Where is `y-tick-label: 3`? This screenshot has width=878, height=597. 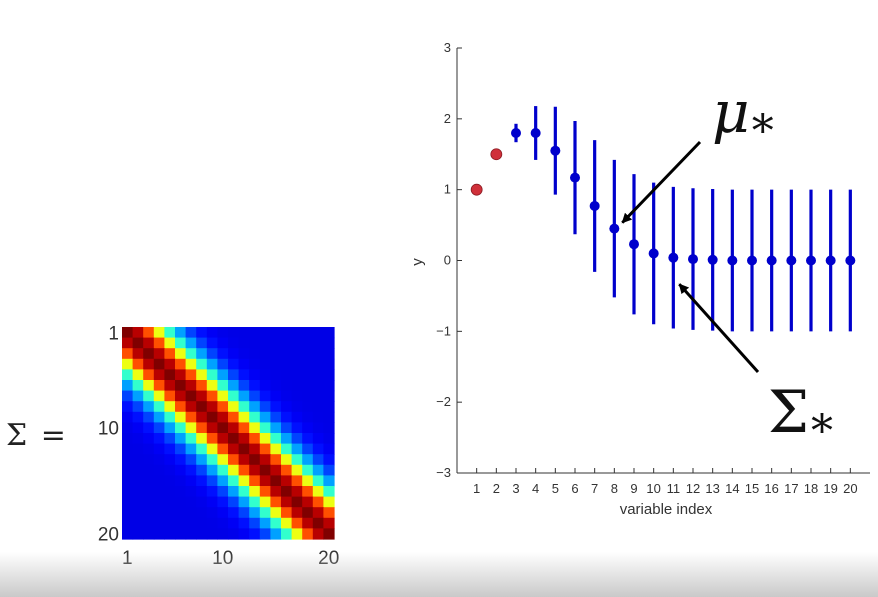 y-tick-label: 3 is located at coordinates (447, 47).